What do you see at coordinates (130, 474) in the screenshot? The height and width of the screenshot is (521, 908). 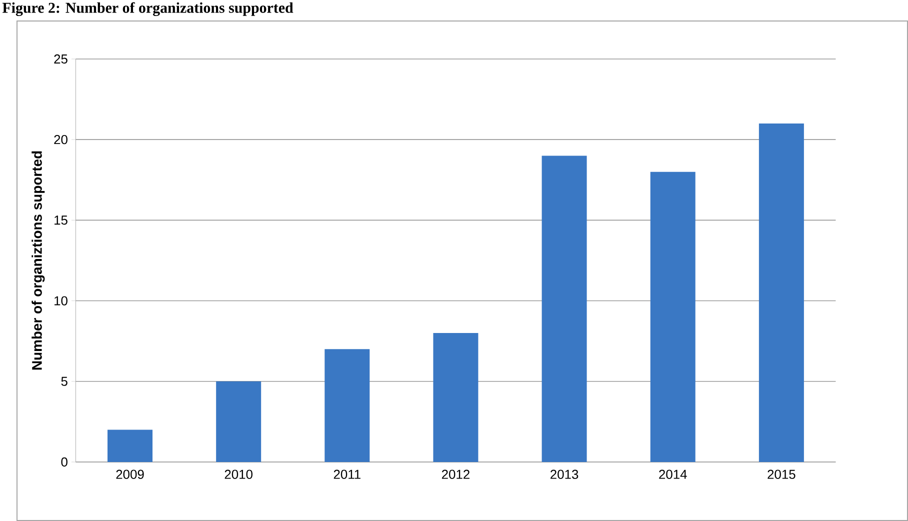 I see `x-tick-label: 2009` at bounding box center [130, 474].